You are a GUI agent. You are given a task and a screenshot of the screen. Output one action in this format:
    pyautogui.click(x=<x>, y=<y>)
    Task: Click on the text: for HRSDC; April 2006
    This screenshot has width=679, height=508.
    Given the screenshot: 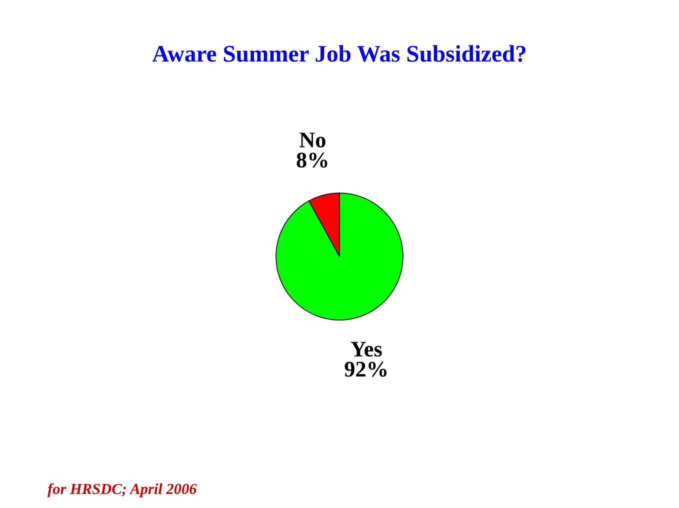 What is the action you would take?
    pyautogui.click(x=122, y=490)
    